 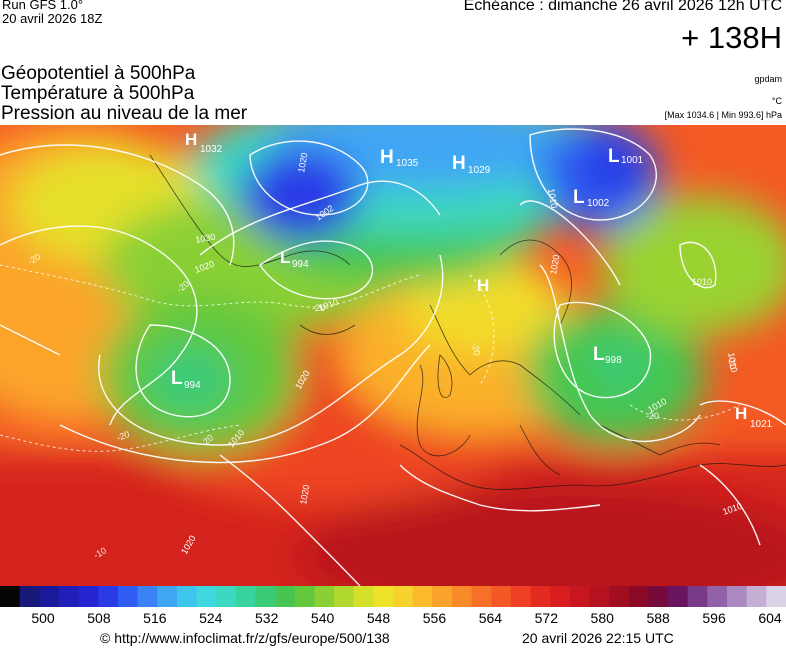 I want to click on generation-date: 20 avril 2026 22:15 UTC, so click(x=598, y=638).